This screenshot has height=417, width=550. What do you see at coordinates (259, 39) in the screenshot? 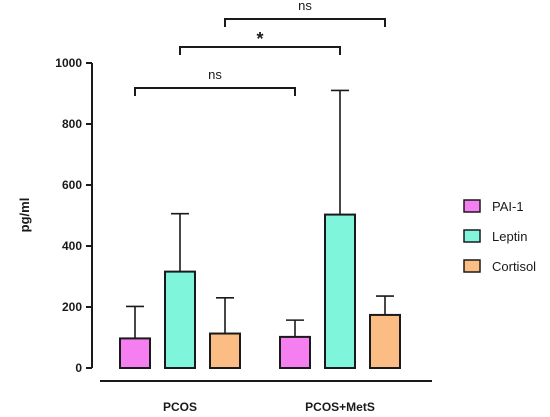
I see `significance-label: *` at bounding box center [259, 39].